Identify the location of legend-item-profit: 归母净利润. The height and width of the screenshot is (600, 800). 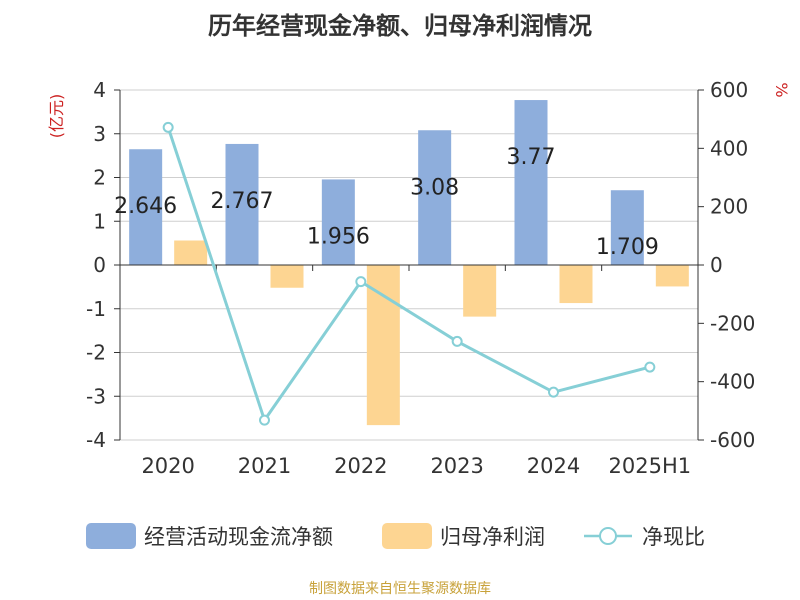
(463, 536).